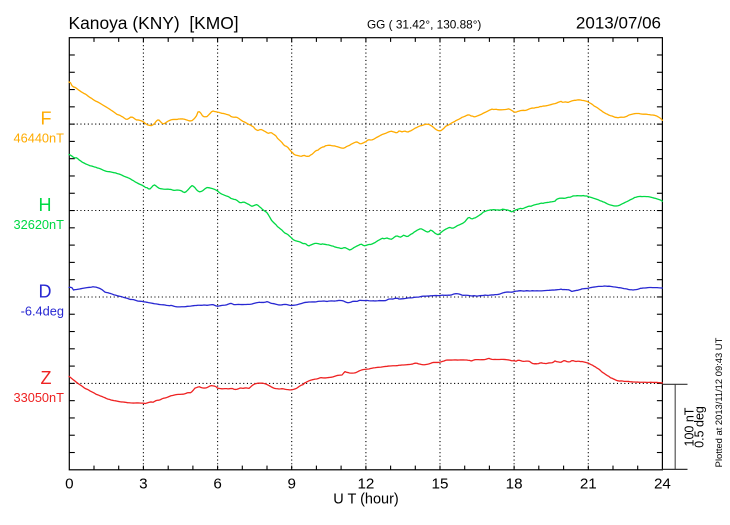  I want to click on svg-text: 6, so click(217, 484).